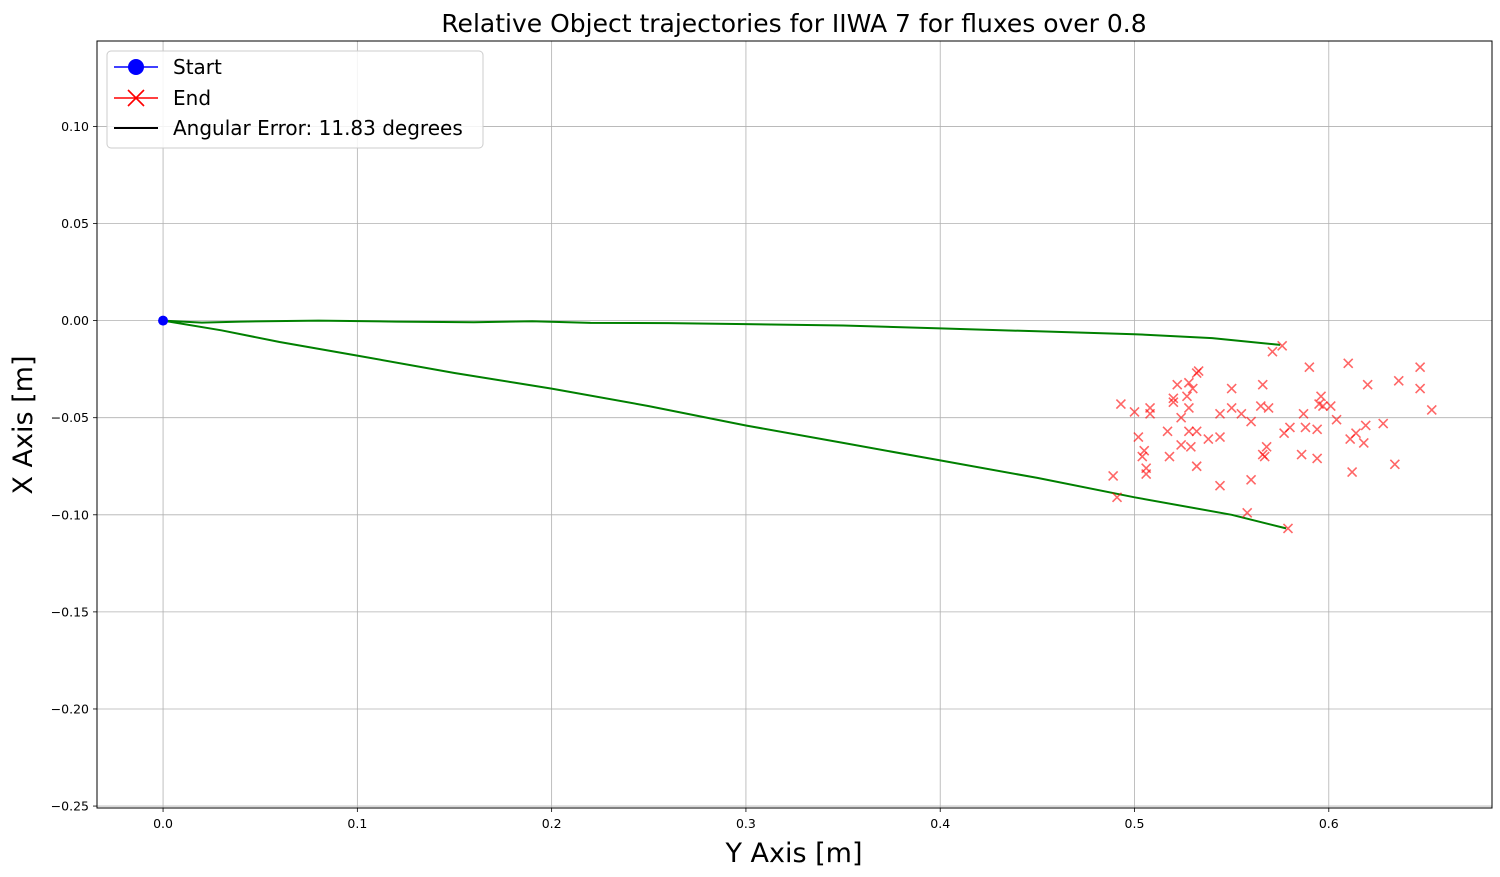  I want to click on legend-end-label: End, so click(192, 98).